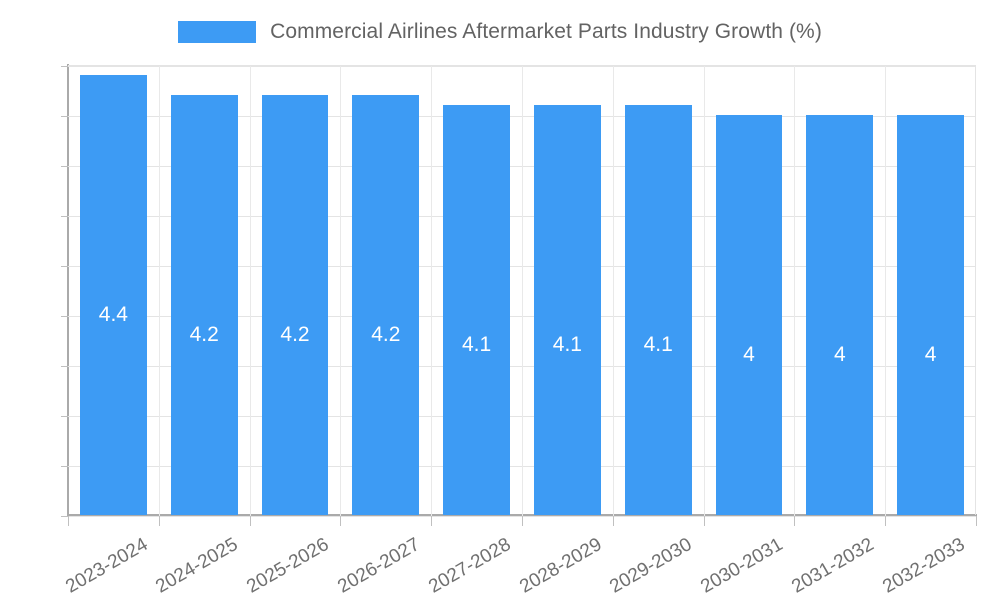 This screenshot has height=600, width=1000. Describe the element at coordinates (197, 566) in the screenshot. I see `x-axis-tick-label: 2024-2025` at that location.